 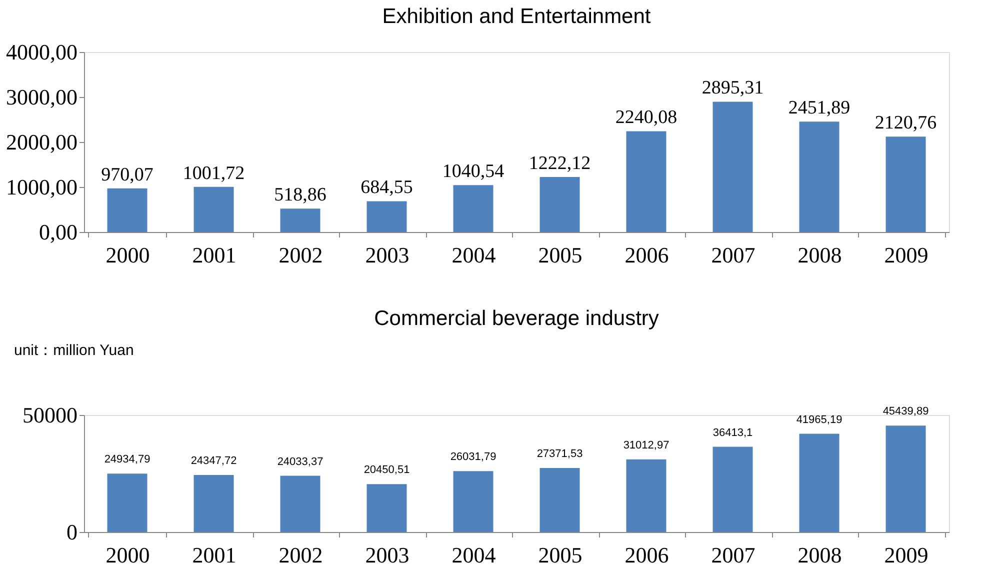 What do you see at coordinates (42, 52) in the screenshot?
I see `y-tick-label: 4000,00` at bounding box center [42, 52].